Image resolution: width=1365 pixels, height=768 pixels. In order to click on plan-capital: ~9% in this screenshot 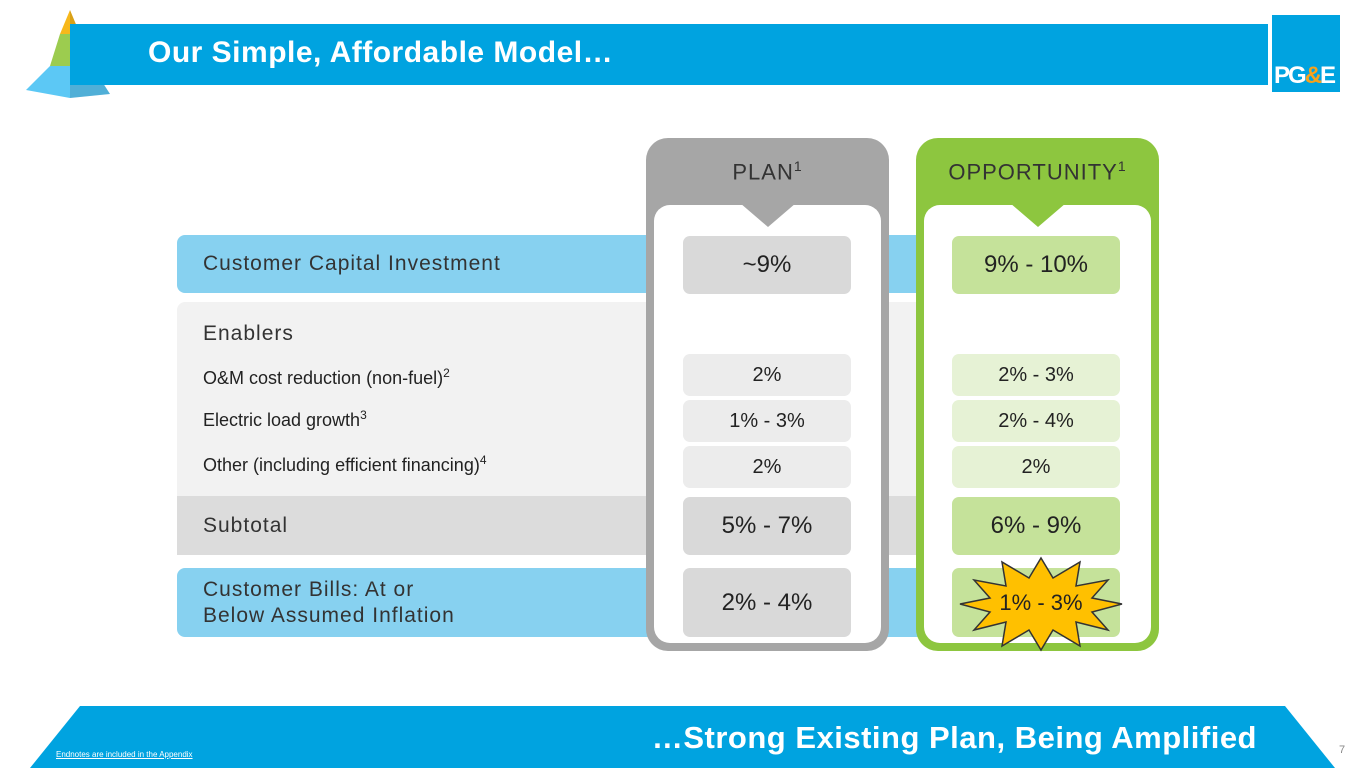, I will do `click(767, 265)`.